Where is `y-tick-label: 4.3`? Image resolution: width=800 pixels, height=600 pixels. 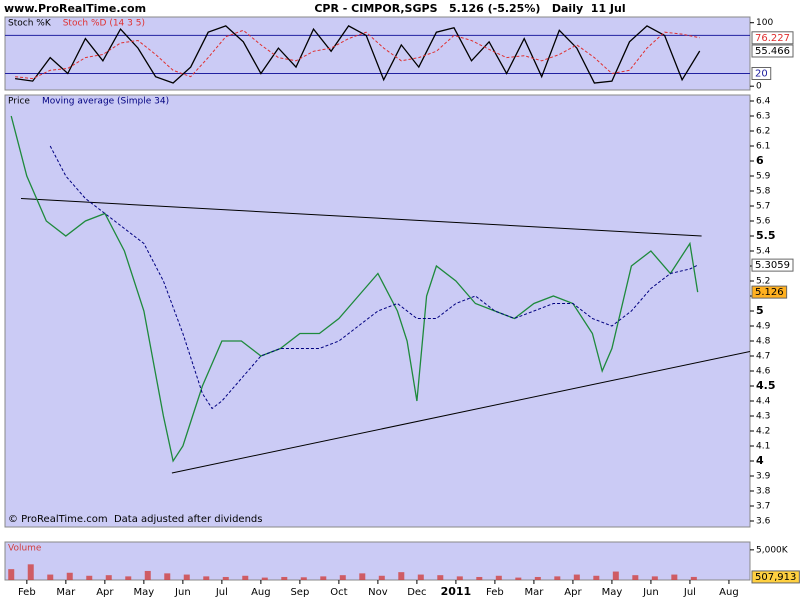
y-tick-label: 4.3 is located at coordinates (763, 417).